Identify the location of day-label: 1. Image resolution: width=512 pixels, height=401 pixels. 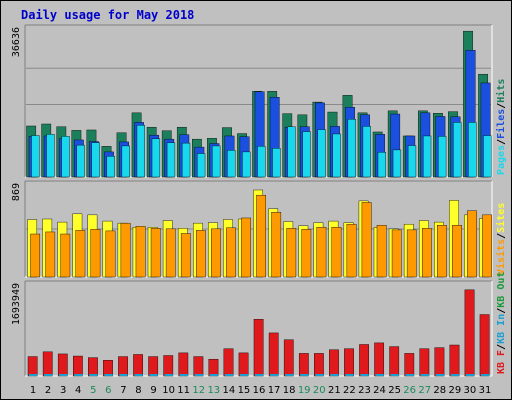
(33, 390).